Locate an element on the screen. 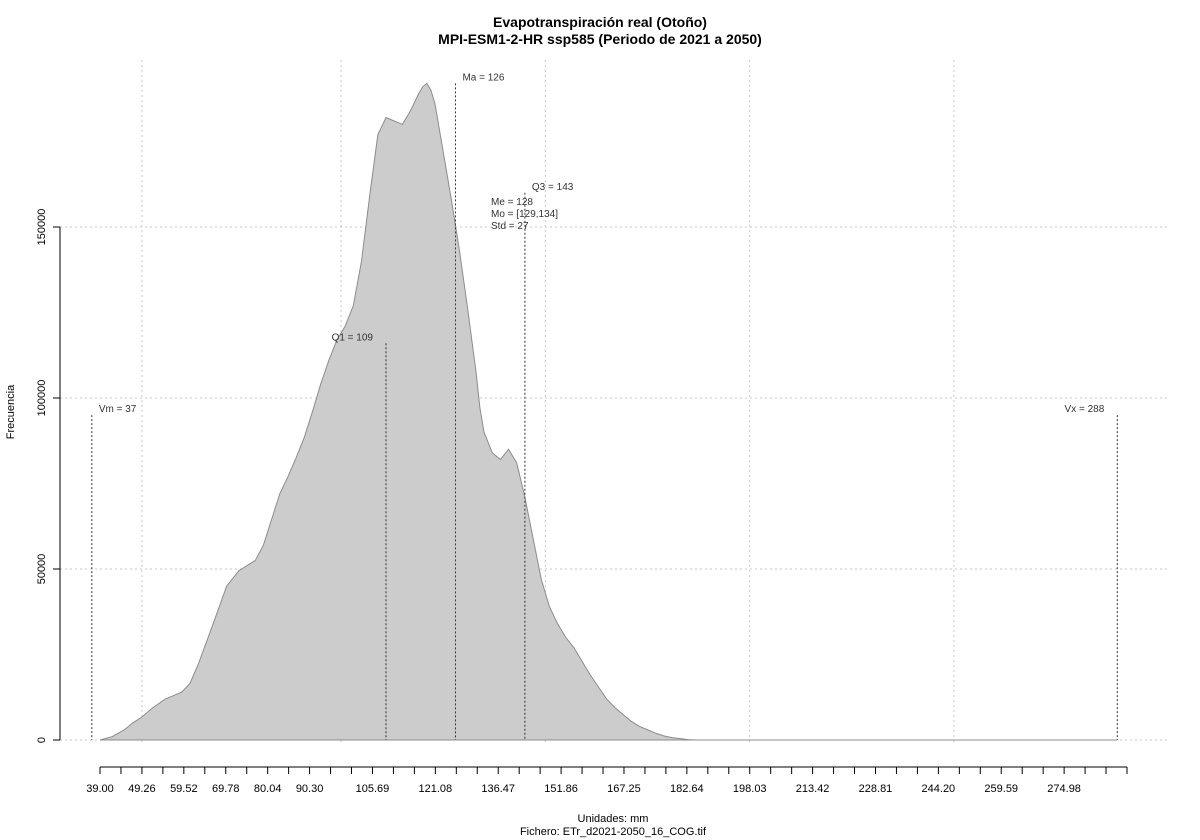 This screenshot has width=1200, height=840. x-tick-label: 39.00 is located at coordinates (100, 789).